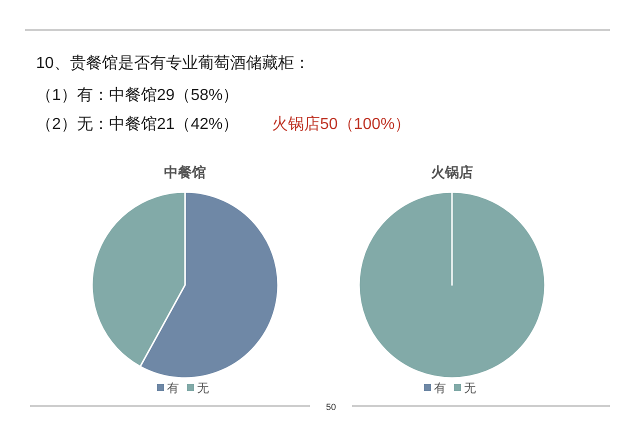 This screenshot has width=640, height=443. I want to click on text: （1）有：中餐馆29（58%）, so click(137, 95).